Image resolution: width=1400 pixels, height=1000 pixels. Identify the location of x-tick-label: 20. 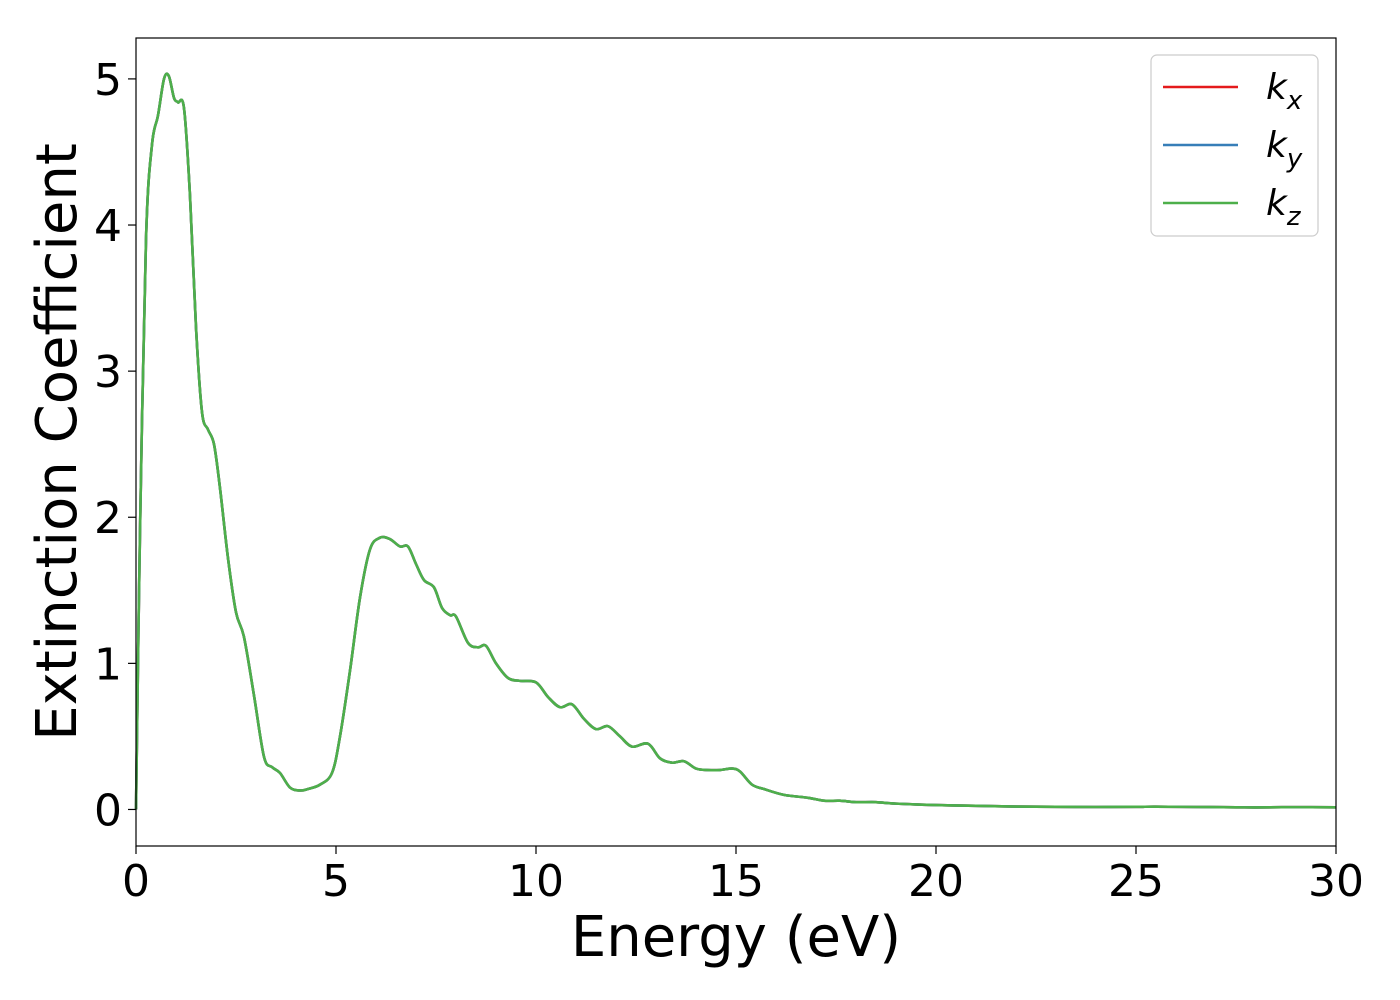
(936, 881).